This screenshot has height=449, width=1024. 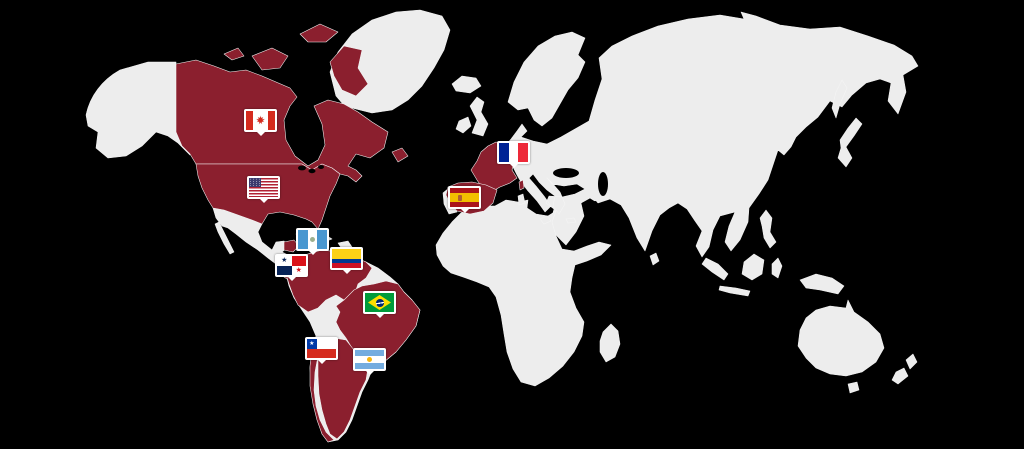 I want to click on great-lake-mid, so click(x=312, y=171).